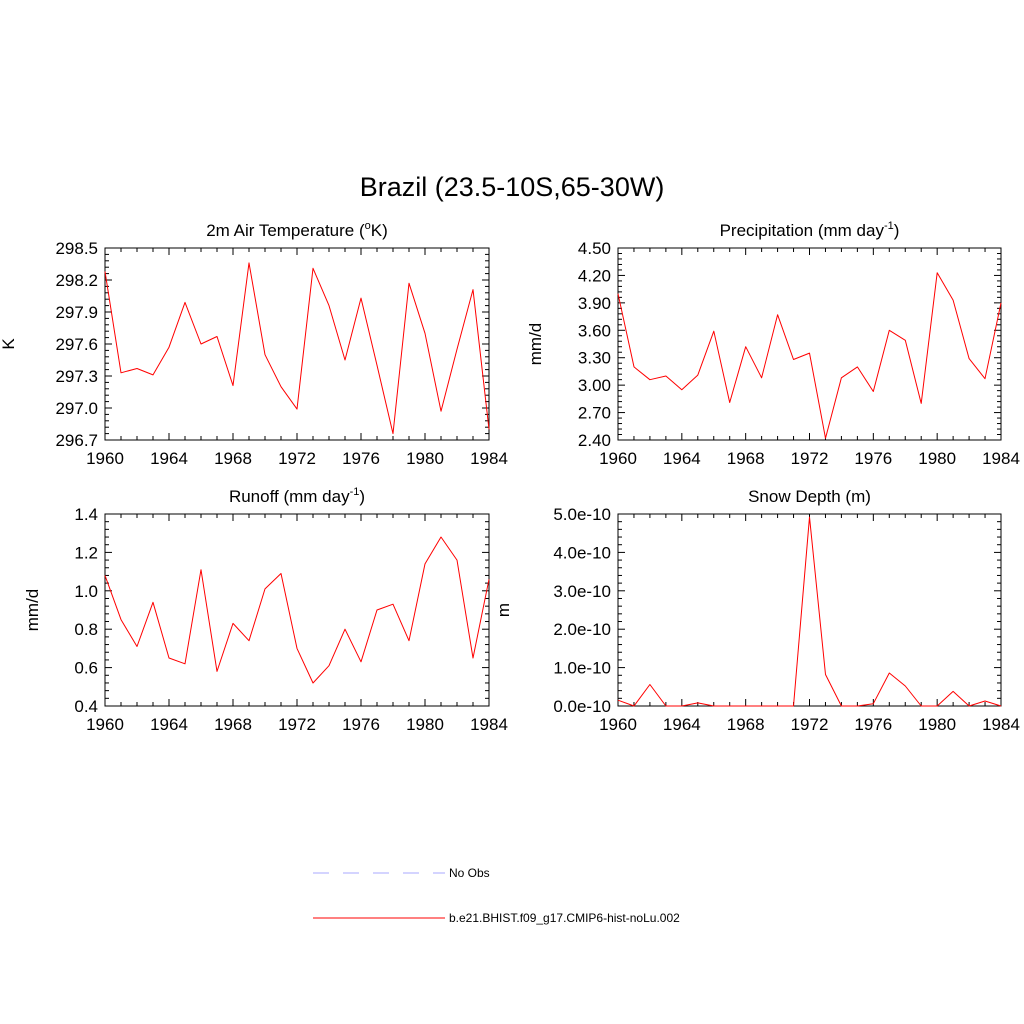  I want to click on panel-title-suffix: K), so click(379, 230).